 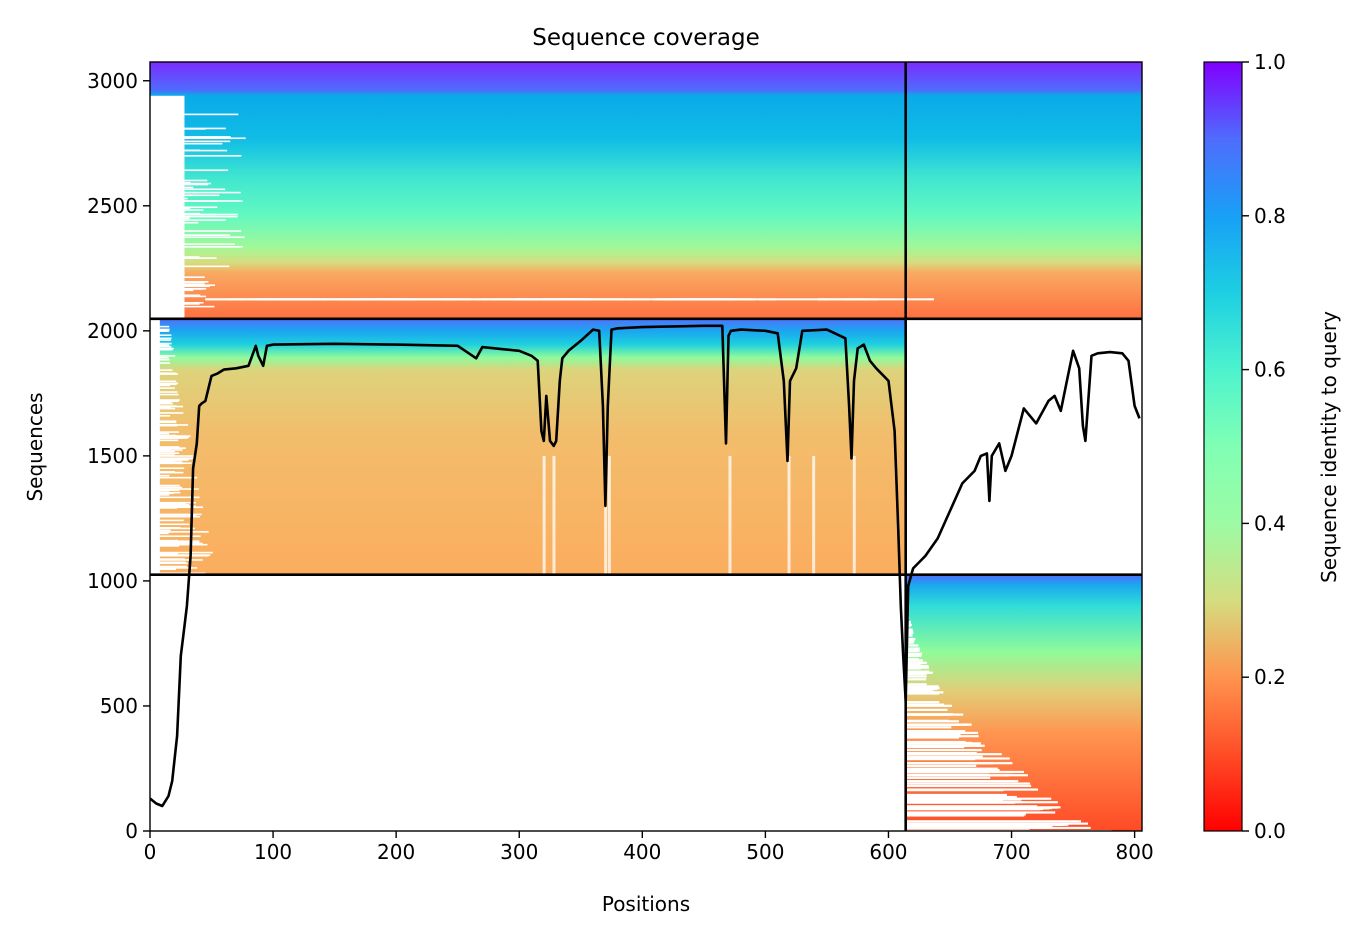 I want to click on x-axis-label: Positions, so click(x=646, y=904).